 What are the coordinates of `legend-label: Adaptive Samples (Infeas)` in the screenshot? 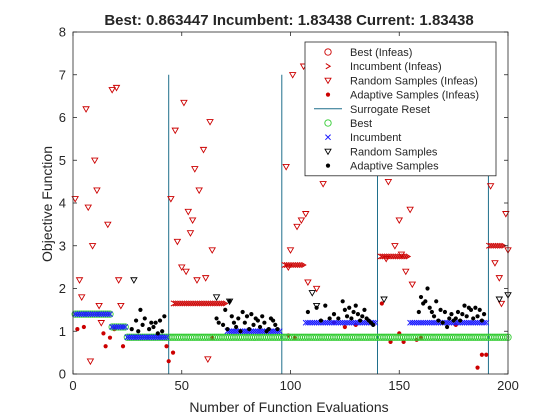 It's located at (414, 96).